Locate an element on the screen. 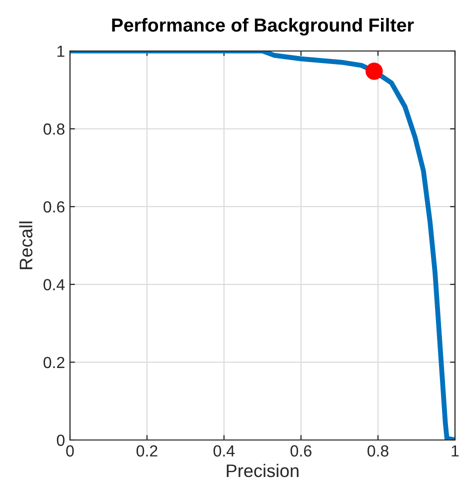  y-tick-label: 0.8 is located at coordinates (54, 129).